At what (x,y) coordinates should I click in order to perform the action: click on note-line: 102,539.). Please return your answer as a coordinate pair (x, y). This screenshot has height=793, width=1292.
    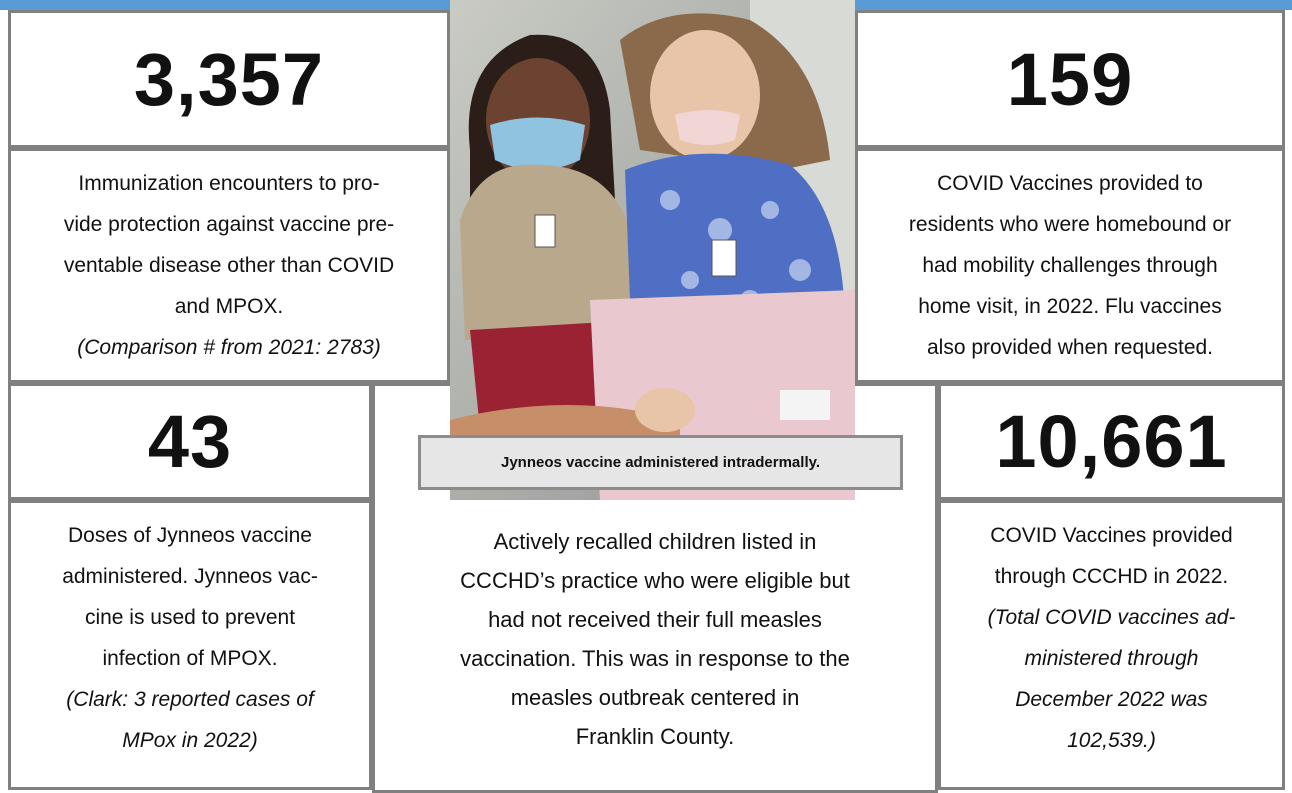
    Looking at the image, I should click on (1111, 740).